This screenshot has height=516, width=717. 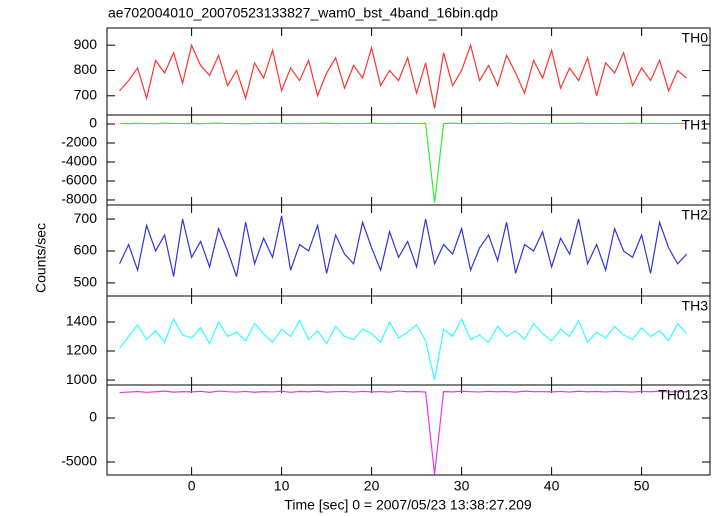 What do you see at coordinates (695, 306) in the screenshot?
I see `series-label: TH3` at bounding box center [695, 306].